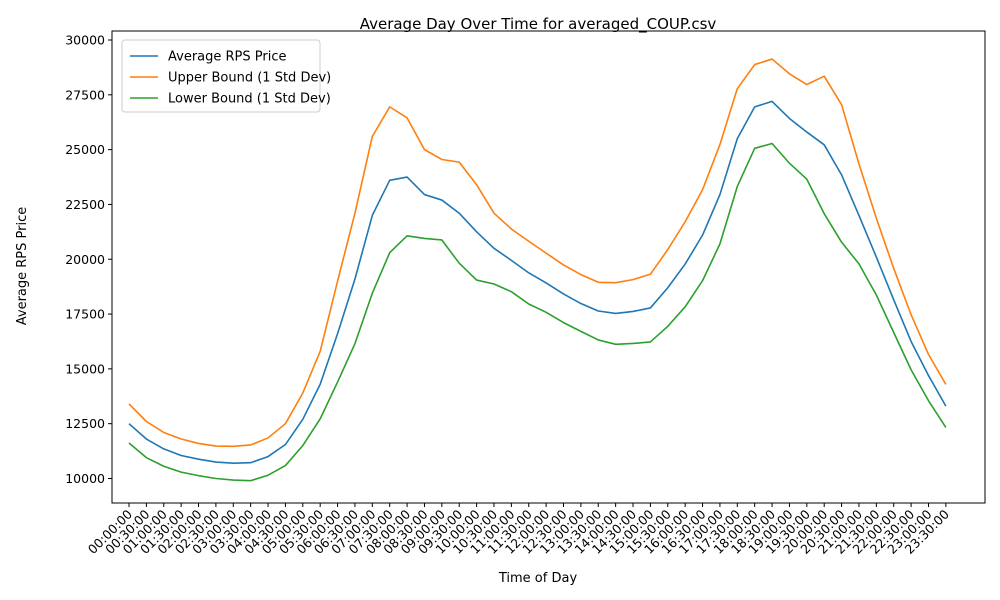 The height and width of the screenshot is (600, 1000). Describe the element at coordinates (85, 204) in the screenshot. I see `y-tick-label: 22500` at that location.